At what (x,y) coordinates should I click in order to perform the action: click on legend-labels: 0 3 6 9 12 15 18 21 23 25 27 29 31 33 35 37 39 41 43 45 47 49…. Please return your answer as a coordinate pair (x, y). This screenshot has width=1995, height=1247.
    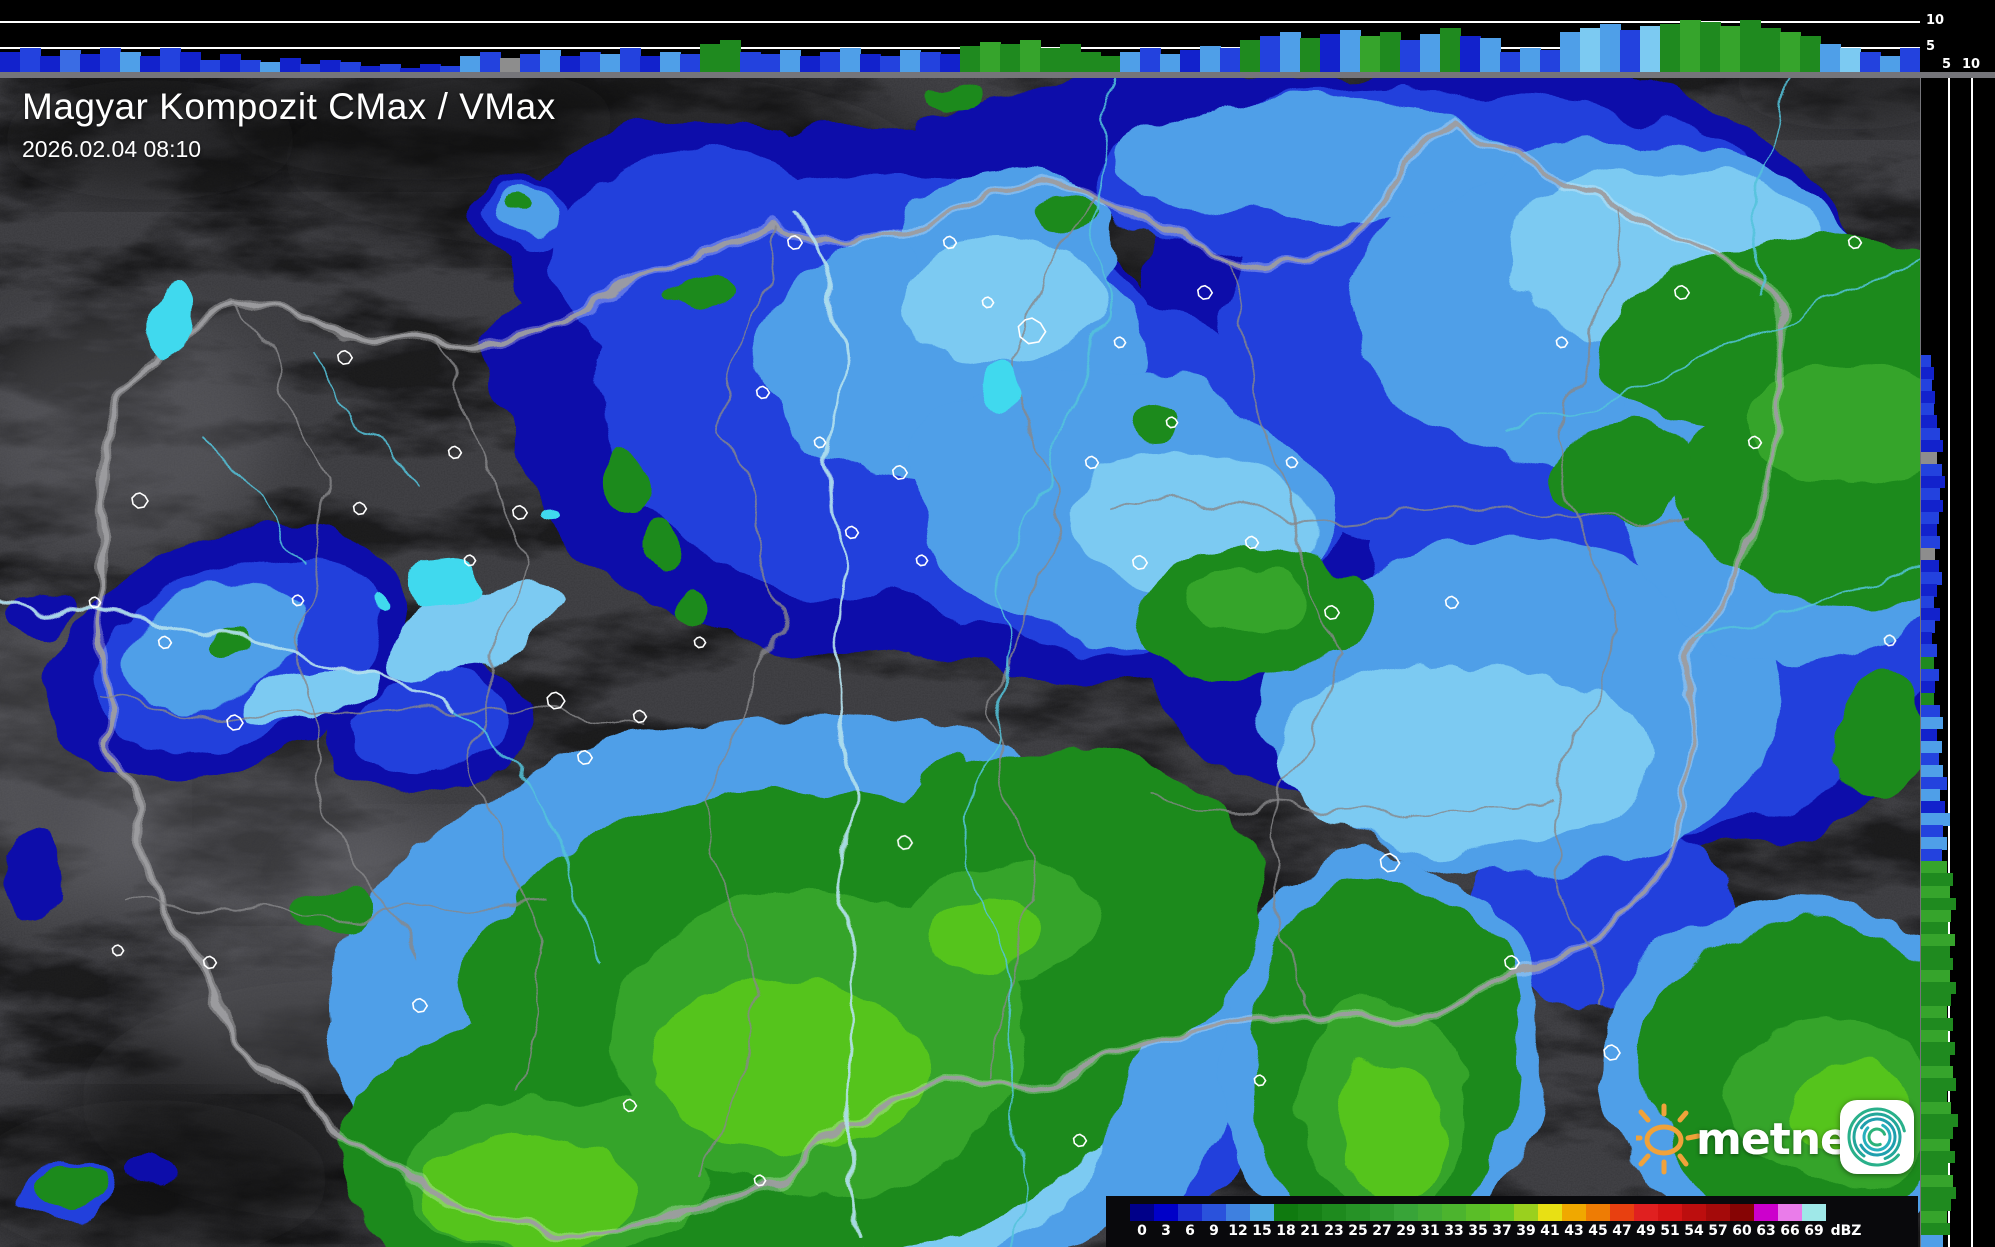
    Looking at the image, I should click on (1498, 1231).